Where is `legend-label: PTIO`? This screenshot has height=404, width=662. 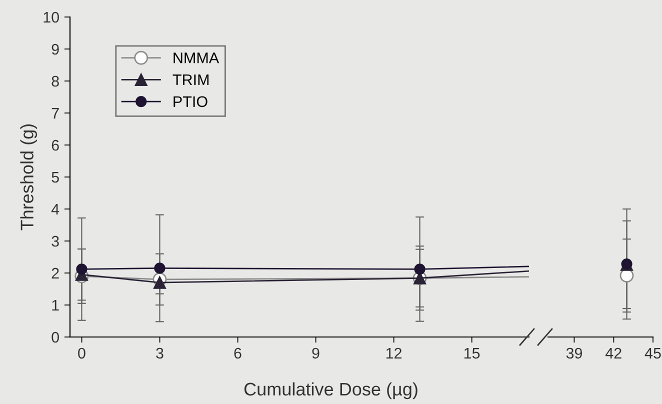
legend-label: PTIO is located at coordinates (191, 102).